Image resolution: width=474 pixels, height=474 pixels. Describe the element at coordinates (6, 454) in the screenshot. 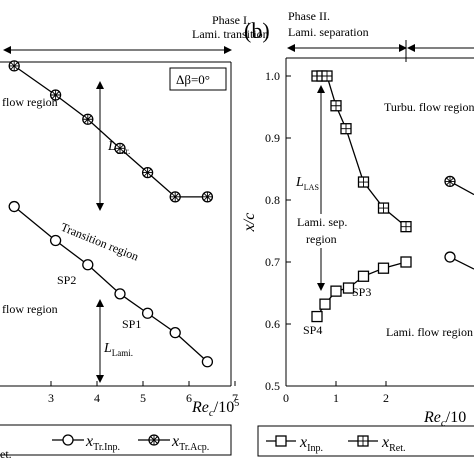

I see `left-legend-fragment: et.` at that location.